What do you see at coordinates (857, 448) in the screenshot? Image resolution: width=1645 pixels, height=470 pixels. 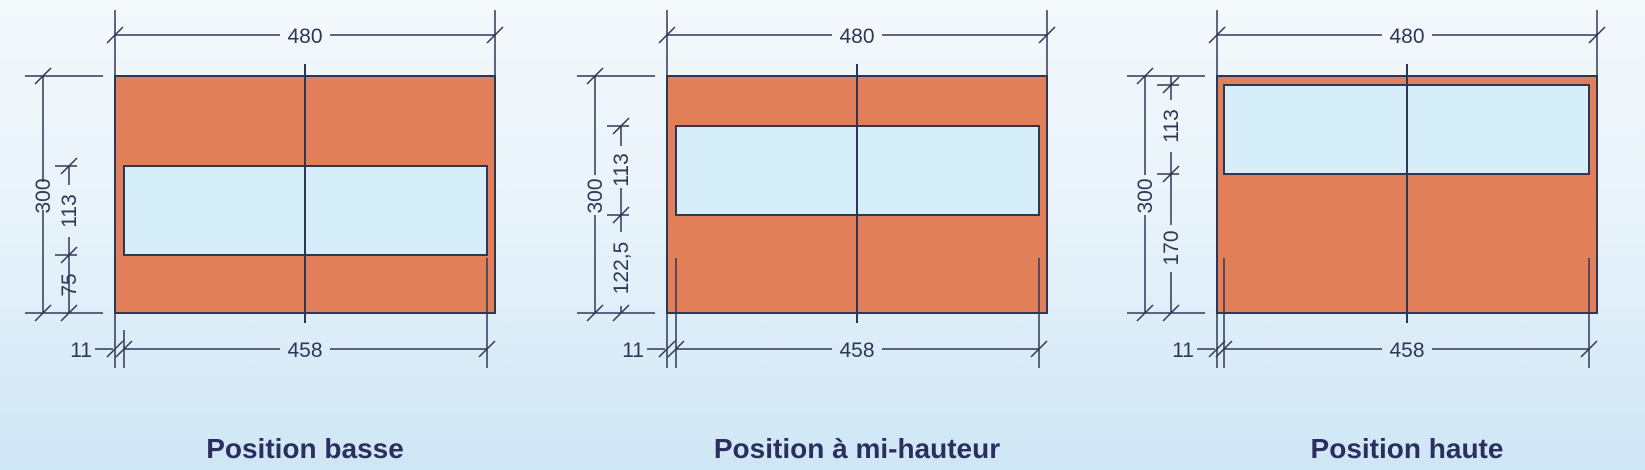 I see `panel-caption: Position à mi-hauteur` at bounding box center [857, 448].